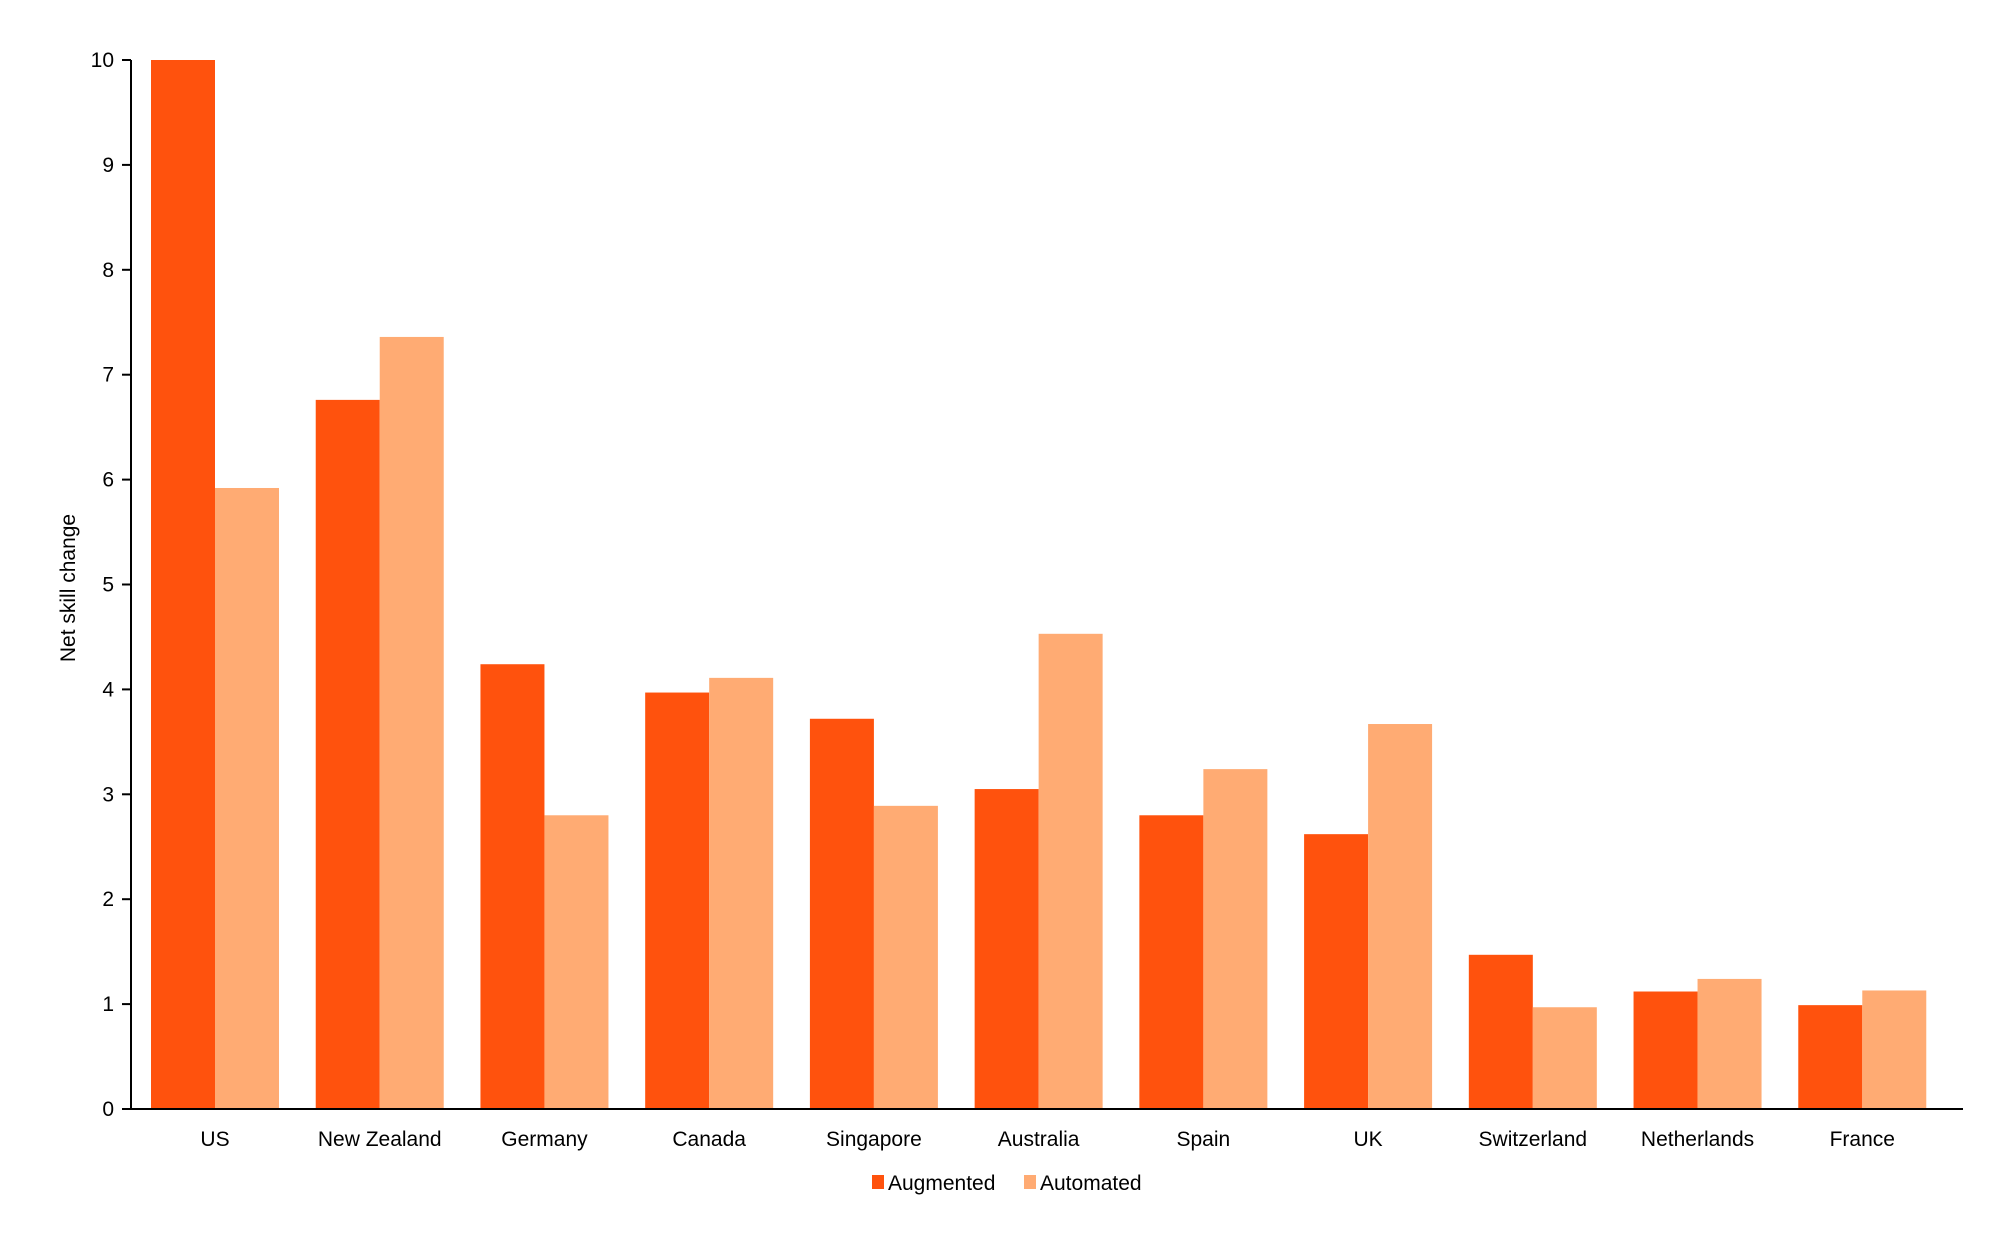  Describe the element at coordinates (1204, 1139) in the screenshot. I see `x-category-label: Spain` at that location.